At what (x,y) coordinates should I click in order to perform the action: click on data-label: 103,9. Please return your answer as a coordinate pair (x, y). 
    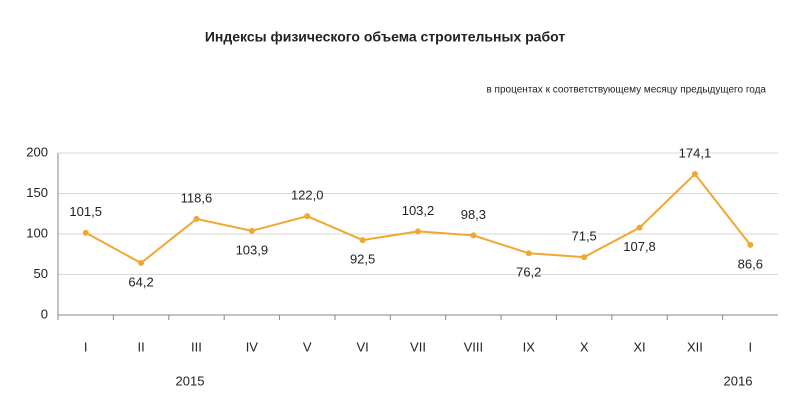
    Looking at the image, I should click on (252, 249).